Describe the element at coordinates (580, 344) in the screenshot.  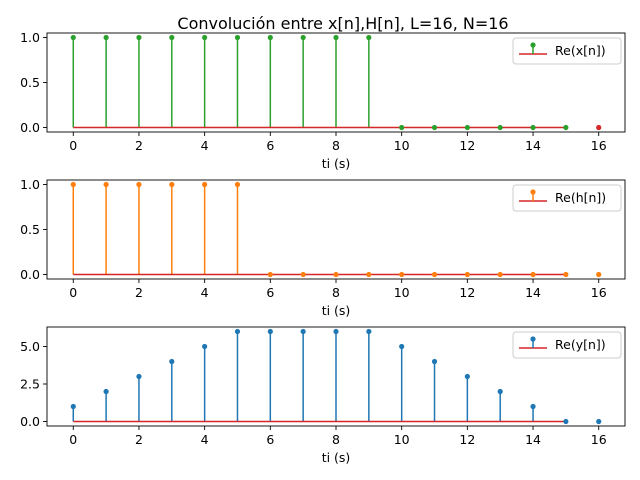
I see `legend-label: Re(y[n])` at that location.